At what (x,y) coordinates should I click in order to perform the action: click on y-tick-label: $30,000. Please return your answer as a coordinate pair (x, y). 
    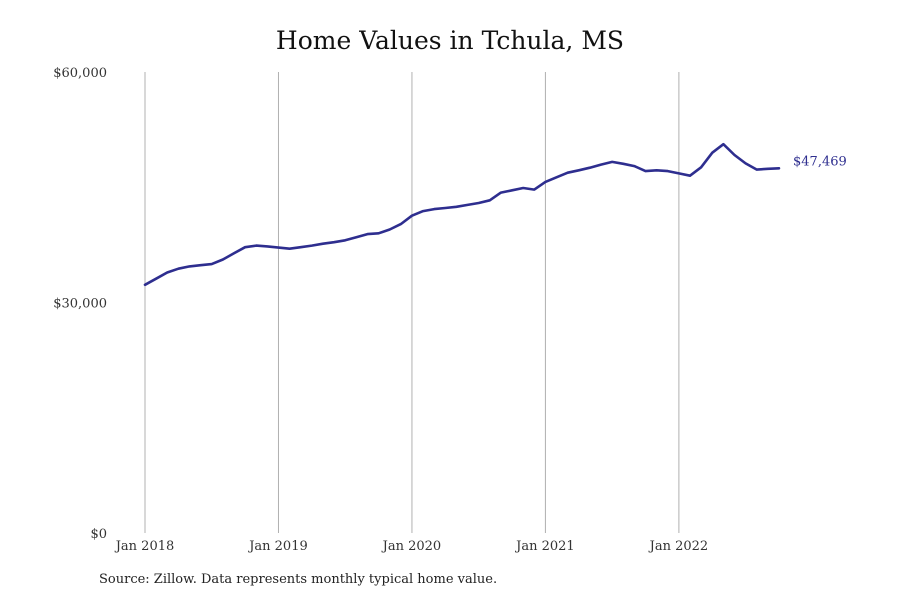
    Looking at the image, I should click on (80, 304).